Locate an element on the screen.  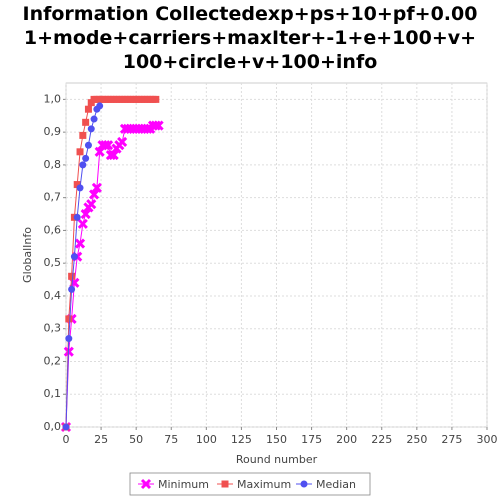
y-tick-label: 0,4 is located at coordinates (53, 295).